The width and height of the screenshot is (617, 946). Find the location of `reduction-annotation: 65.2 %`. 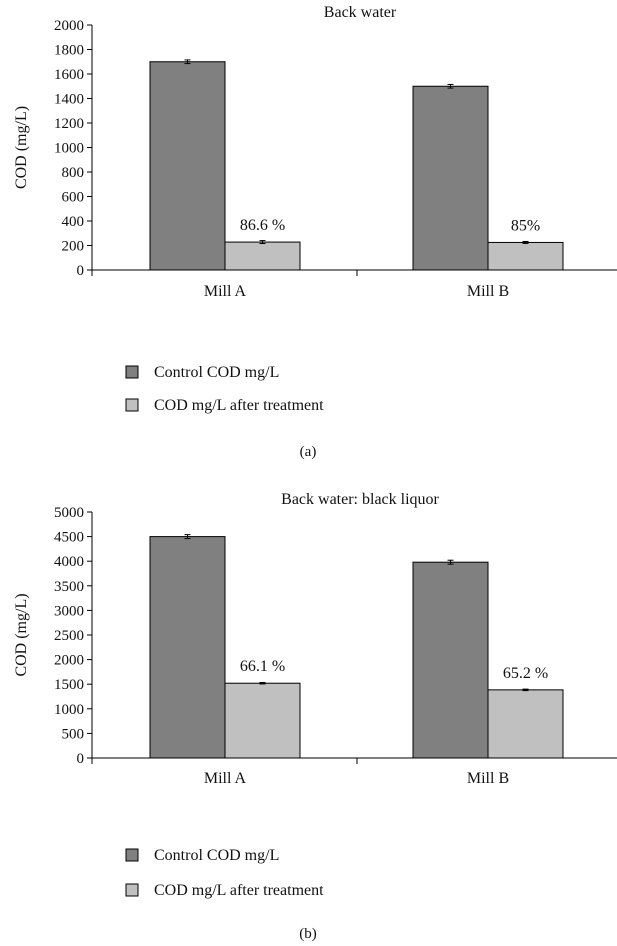

reduction-annotation: 65.2 % is located at coordinates (525, 673).